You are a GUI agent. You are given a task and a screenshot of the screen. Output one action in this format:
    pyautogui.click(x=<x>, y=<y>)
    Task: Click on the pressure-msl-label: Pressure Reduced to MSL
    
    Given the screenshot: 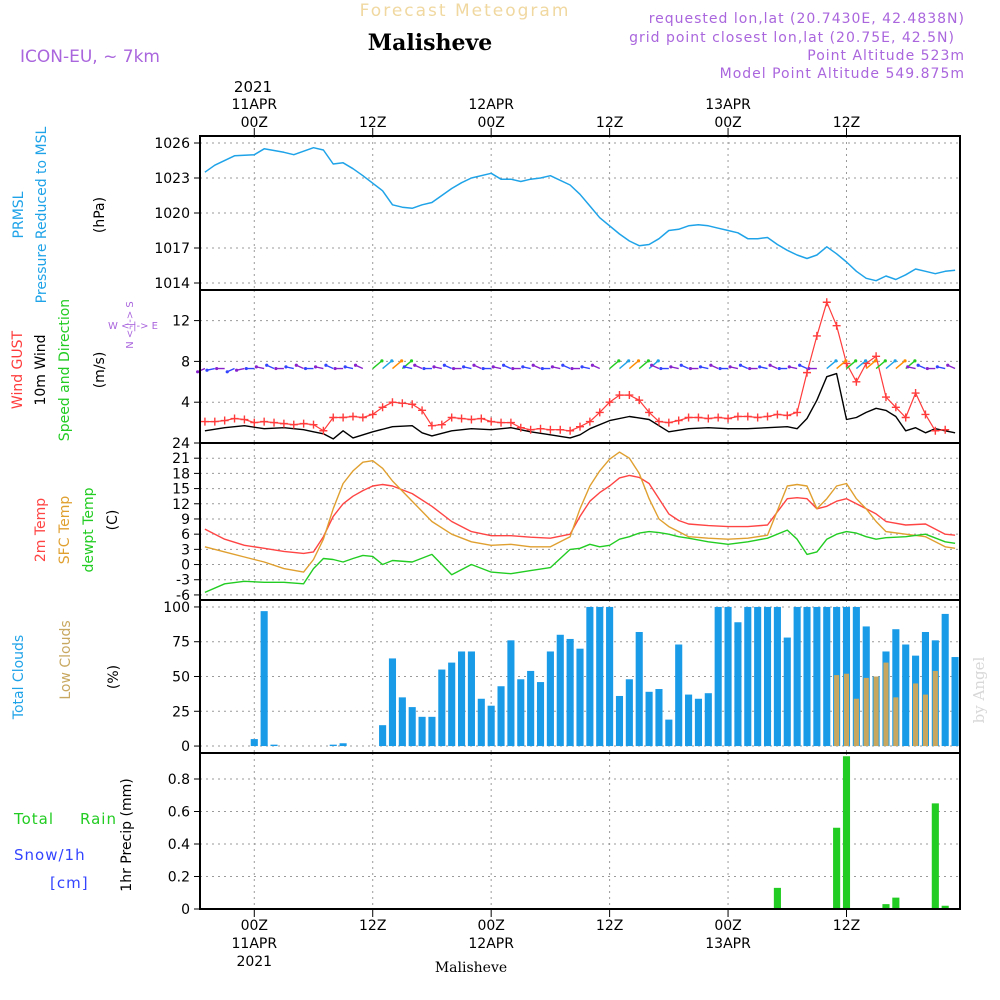 What is the action you would take?
    pyautogui.click(x=42, y=214)
    